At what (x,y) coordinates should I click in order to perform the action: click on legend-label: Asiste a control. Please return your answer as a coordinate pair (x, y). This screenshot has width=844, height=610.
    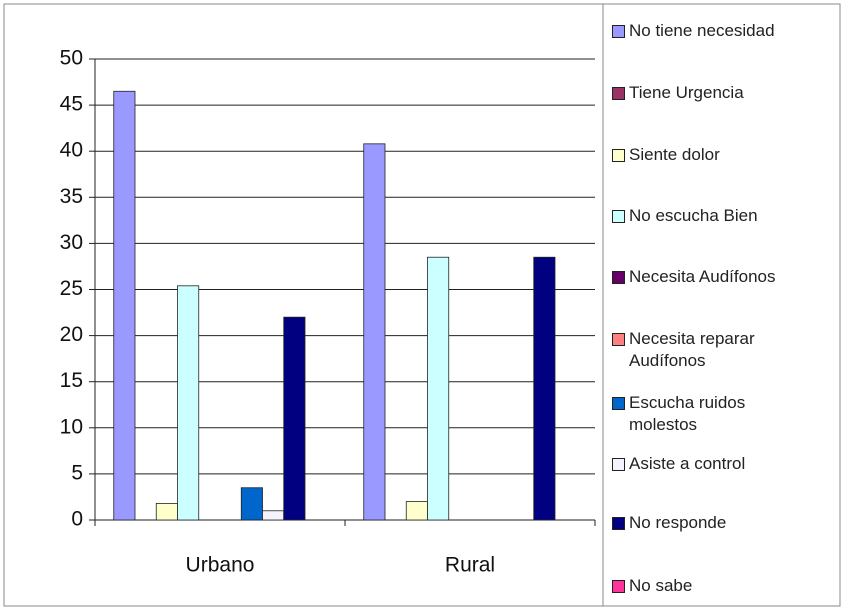
    Looking at the image, I should click on (687, 463).